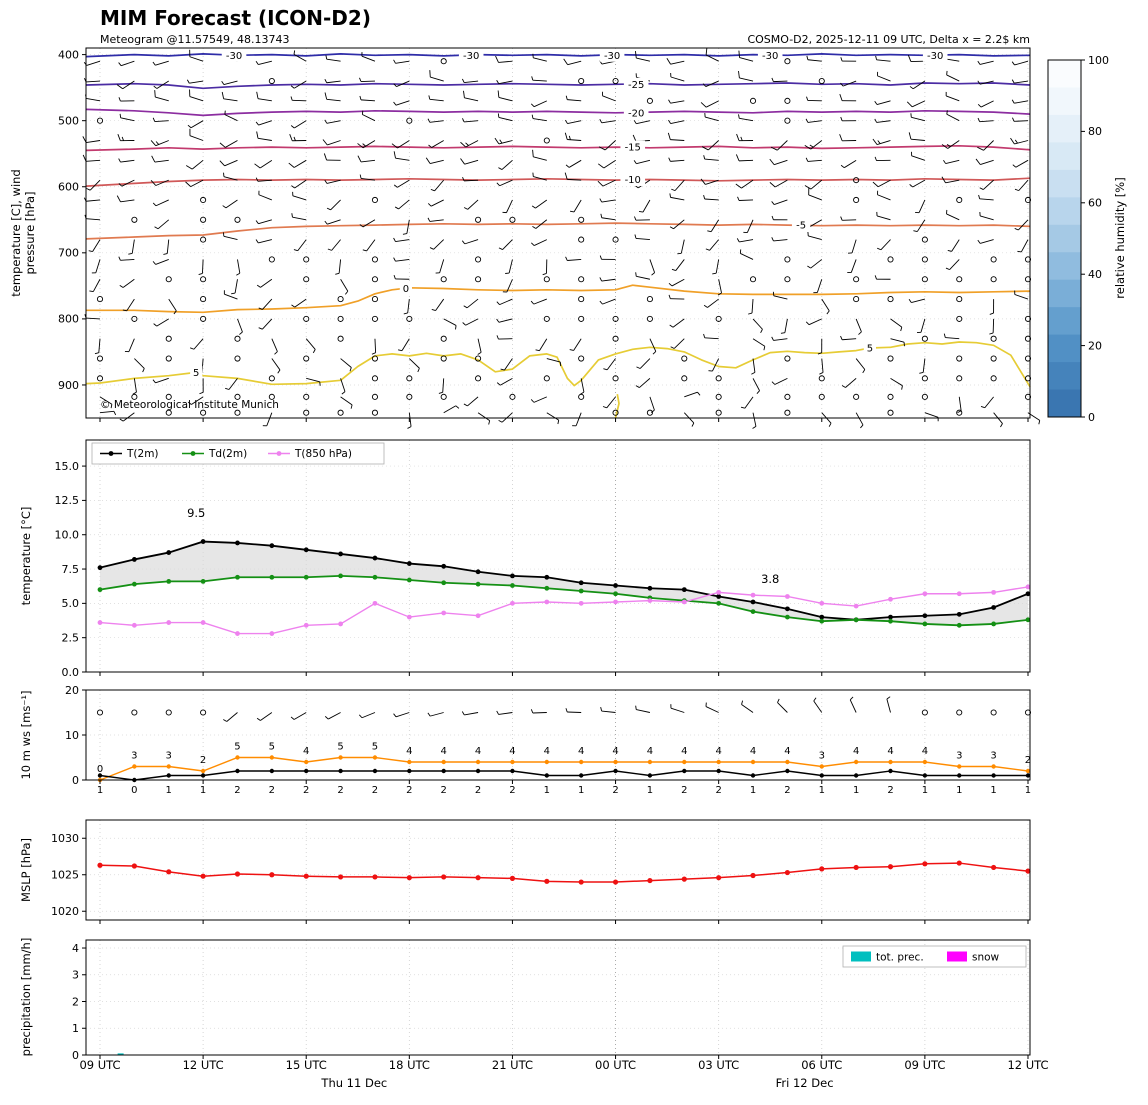 The image size is (1148, 1105). What do you see at coordinates (65, 911) in the screenshot?
I see `svg-text: 1020` at bounding box center [65, 911].